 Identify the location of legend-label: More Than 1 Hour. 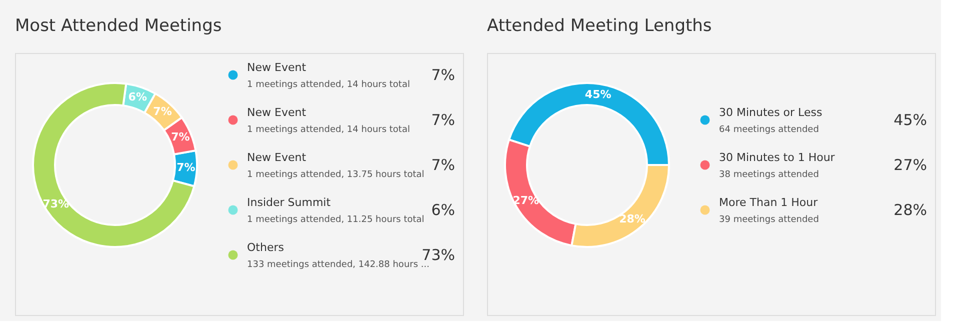
(768, 202).